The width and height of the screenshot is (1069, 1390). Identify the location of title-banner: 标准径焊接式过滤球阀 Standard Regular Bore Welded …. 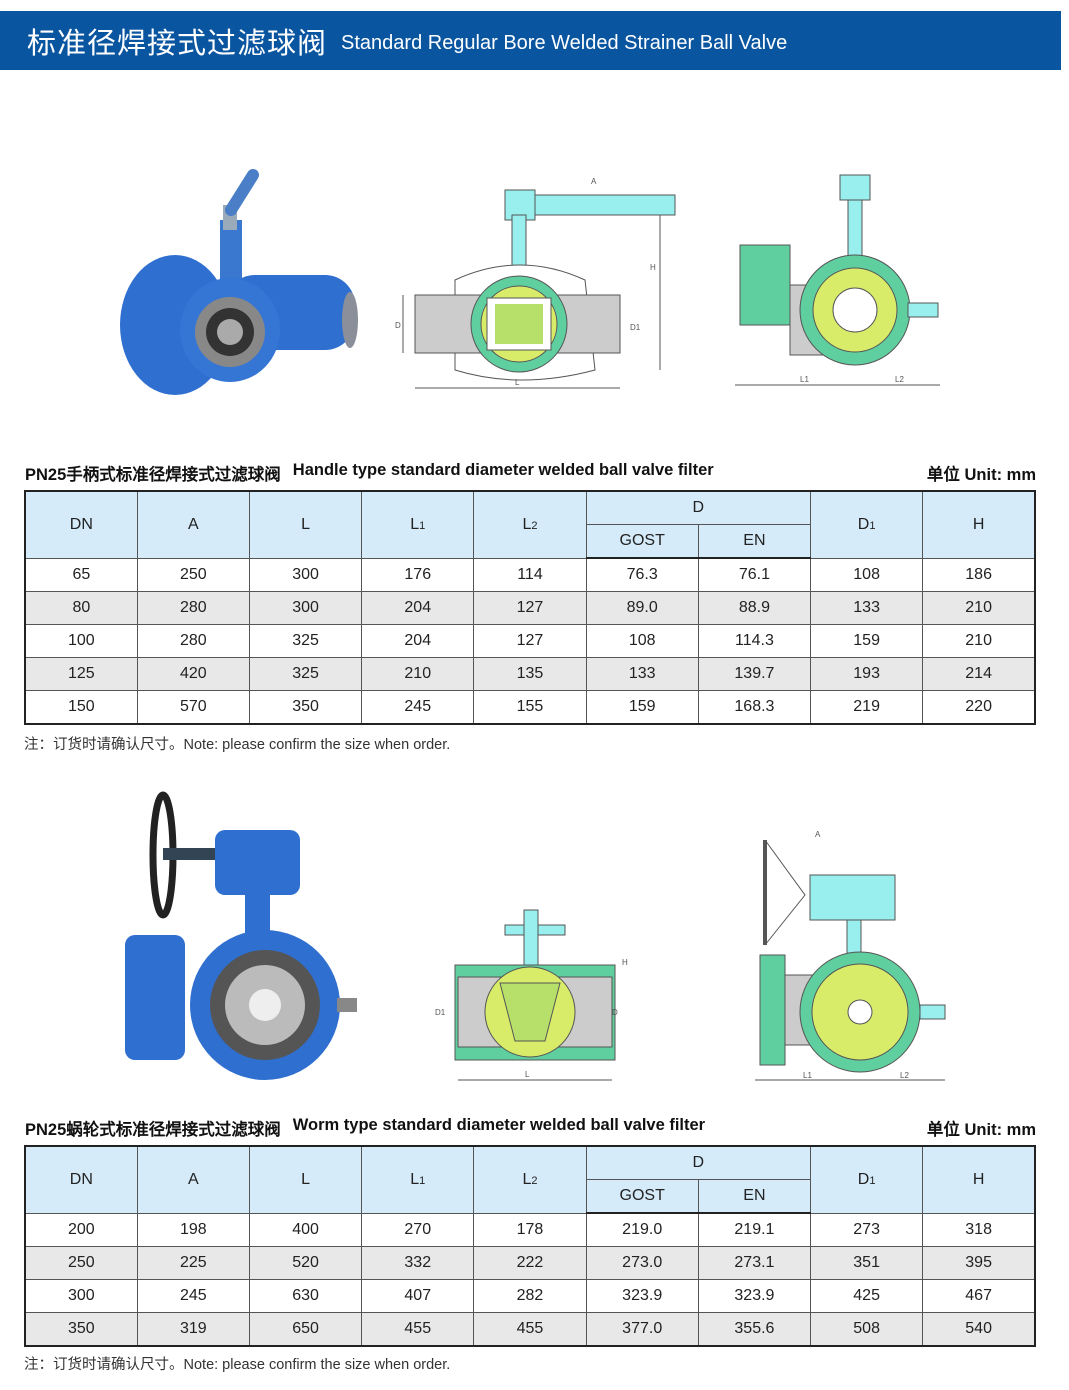
(530, 40).